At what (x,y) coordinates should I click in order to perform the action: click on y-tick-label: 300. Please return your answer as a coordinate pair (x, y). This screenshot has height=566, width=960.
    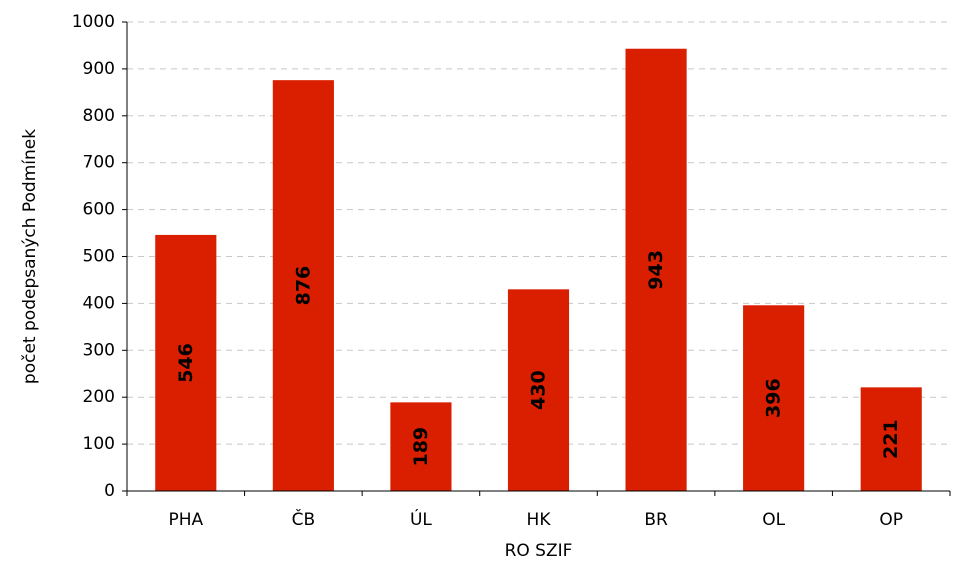
    Looking at the image, I should click on (99, 350).